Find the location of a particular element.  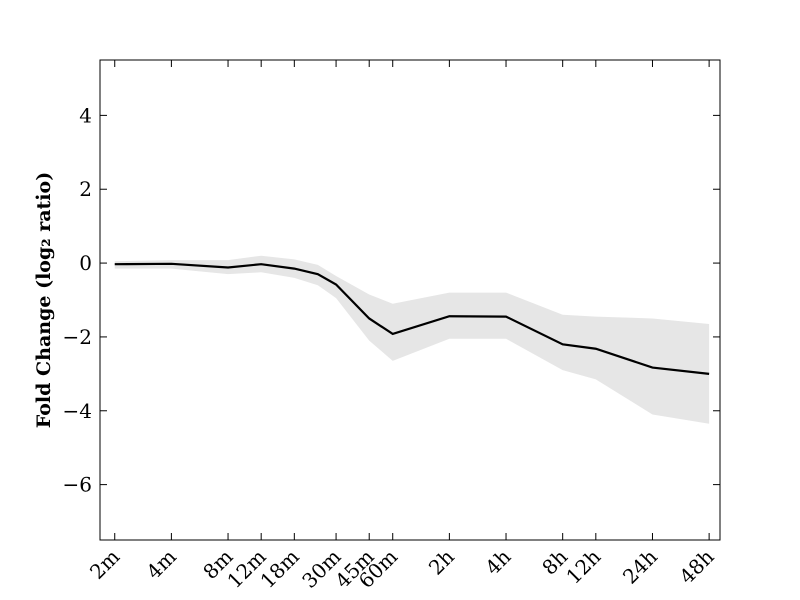

y-axis-label: Fold Change (log₂ ratio) is located at coordinates (44, 300).